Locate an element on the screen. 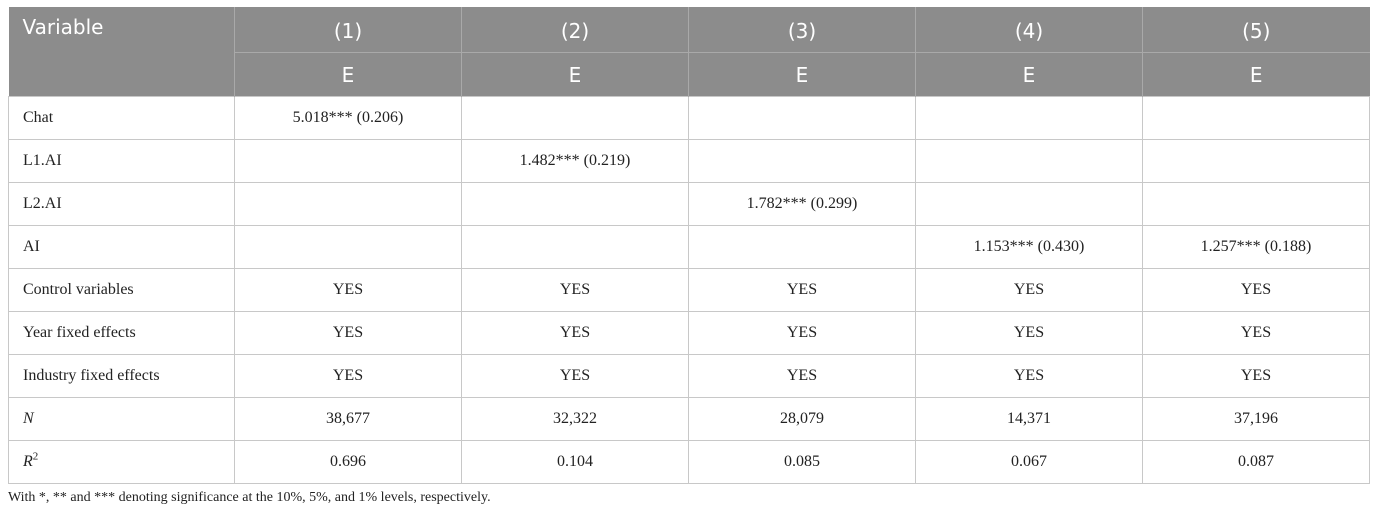 The height and width of the screenshot is (513, 1375). row-label: Chat is located at coordinates (121, 118).